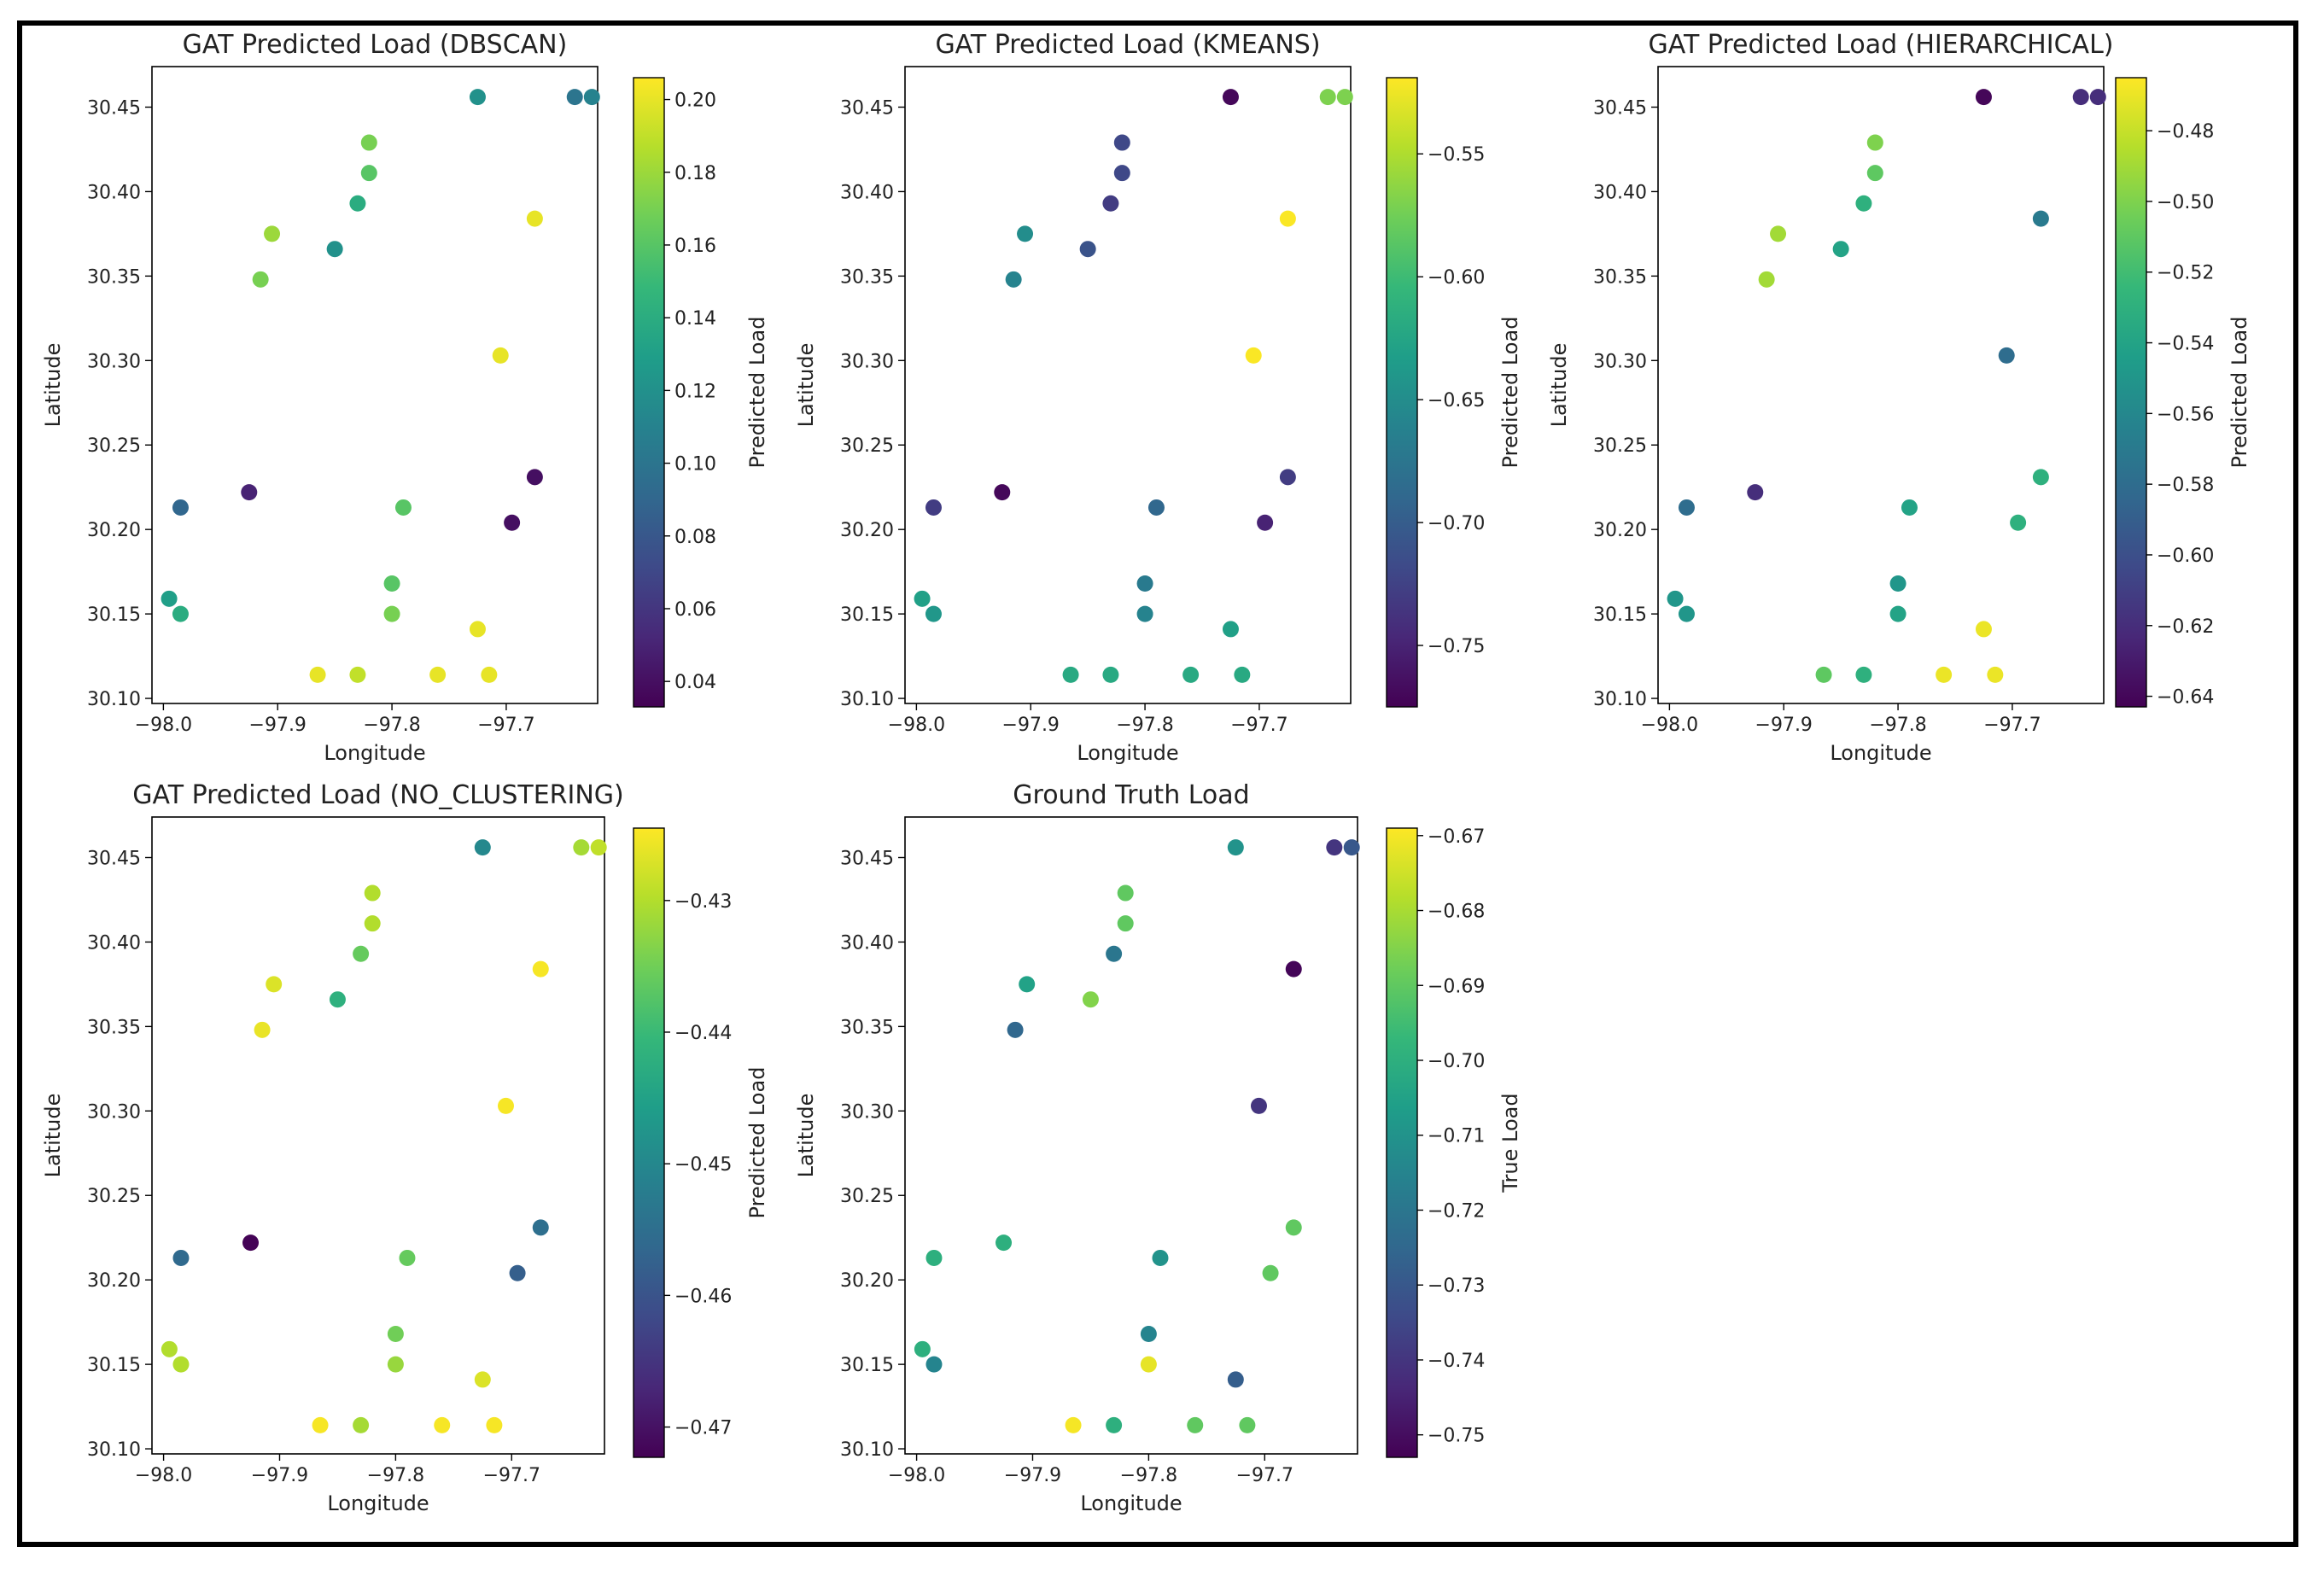 This screenshot has height=1570, width=2324. I want to click on y-tick-label: 30.35, so click(114, 277).